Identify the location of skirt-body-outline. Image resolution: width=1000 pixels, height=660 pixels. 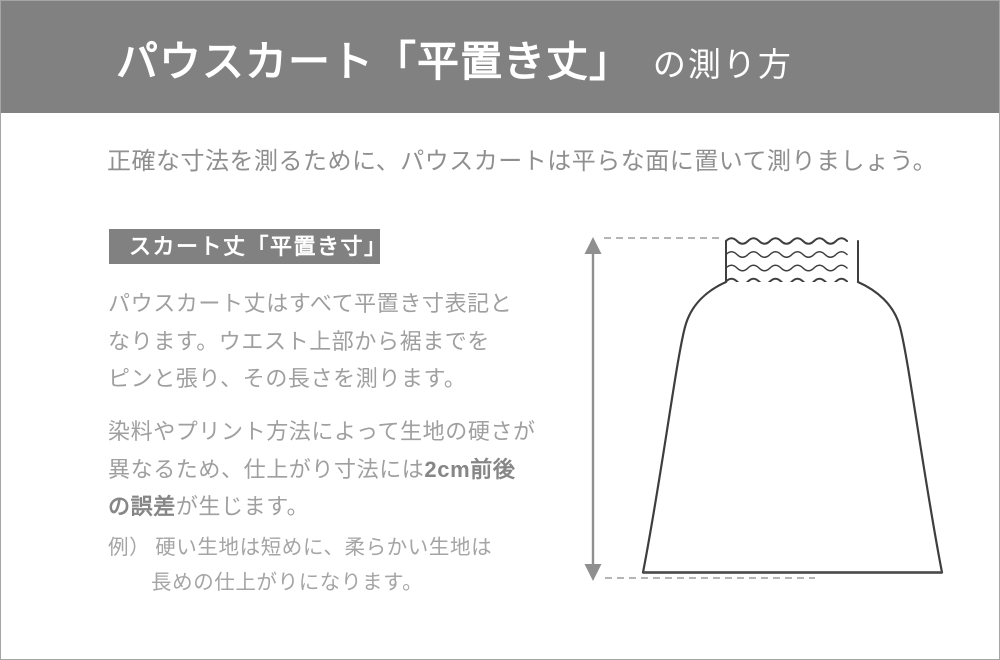
(792, 427).